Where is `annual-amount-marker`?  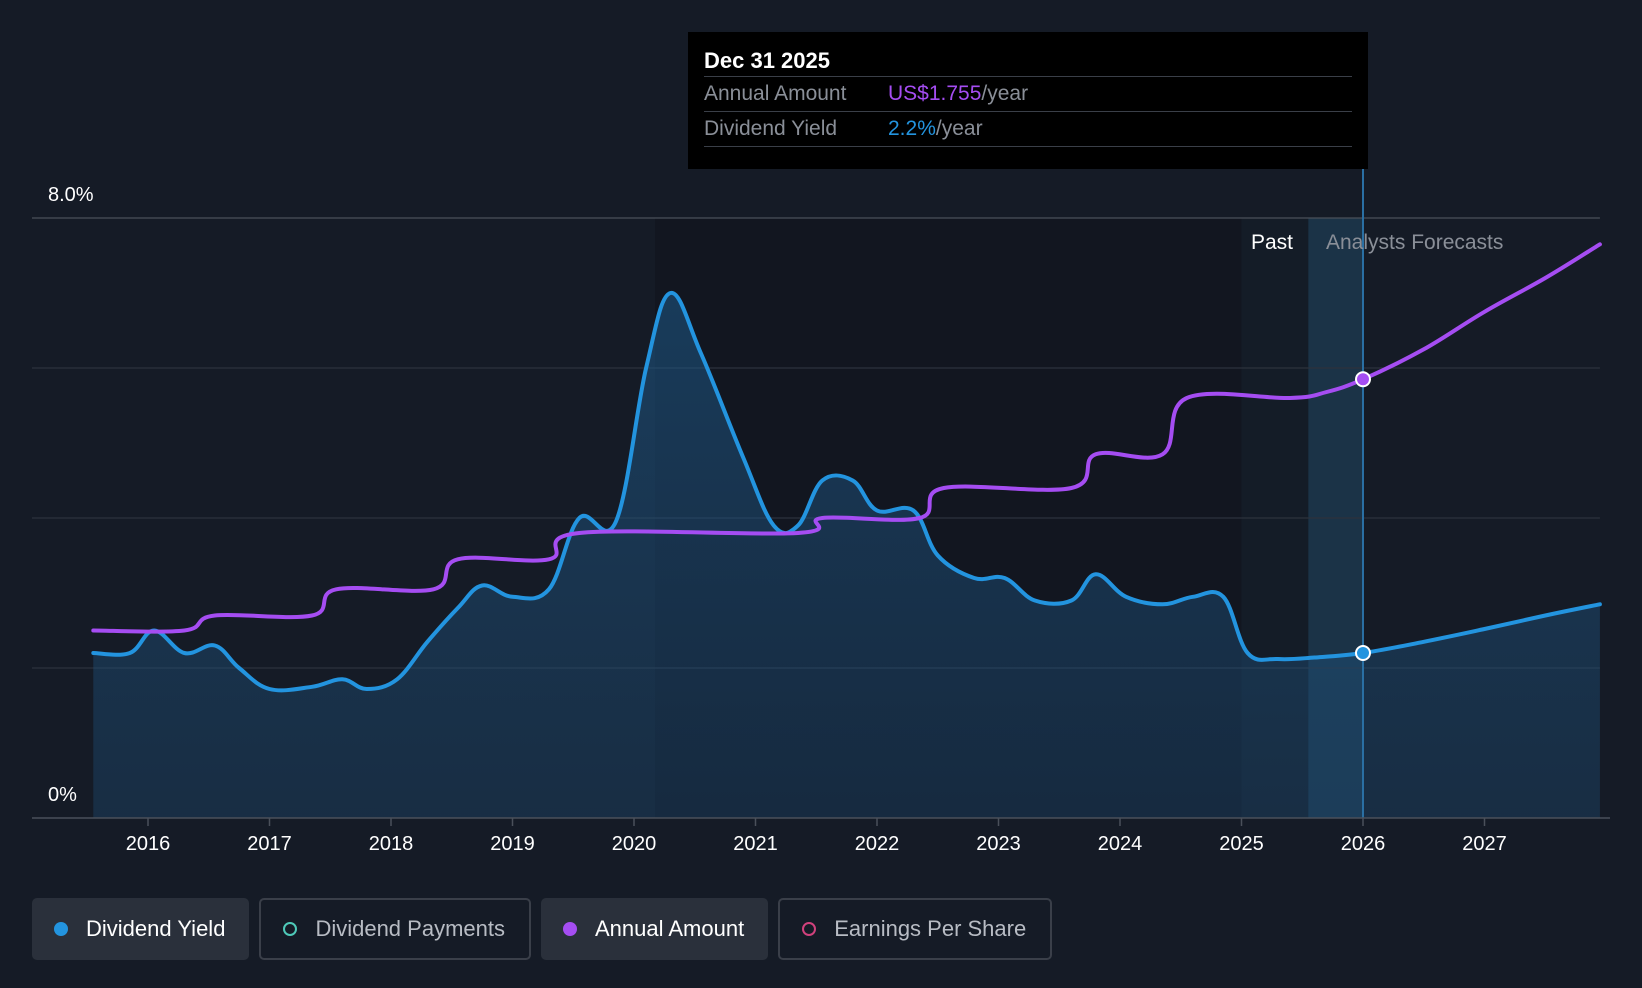
annual-amount-marker is located at coordinates (1363, 379).